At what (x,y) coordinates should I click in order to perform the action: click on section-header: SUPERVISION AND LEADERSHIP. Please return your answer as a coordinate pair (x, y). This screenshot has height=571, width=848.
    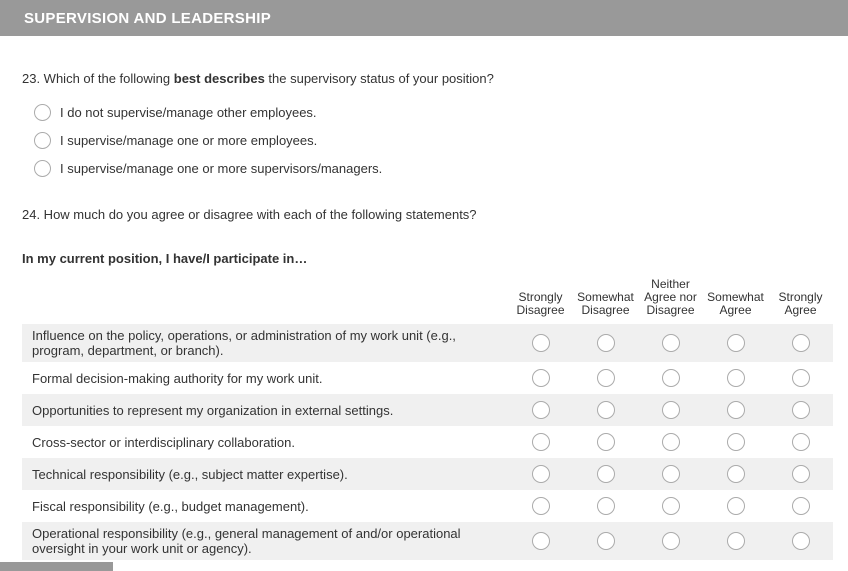
    Looking at the image, I should click on (424, 18).